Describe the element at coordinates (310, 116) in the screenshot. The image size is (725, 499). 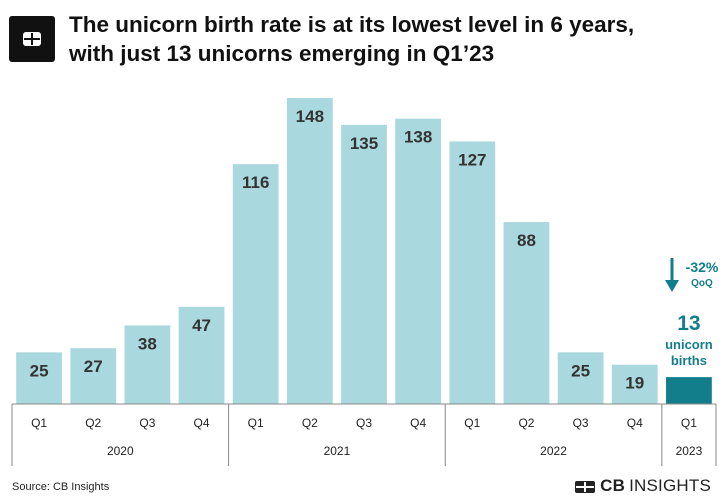
I see `data-label-6: 148` at that location.